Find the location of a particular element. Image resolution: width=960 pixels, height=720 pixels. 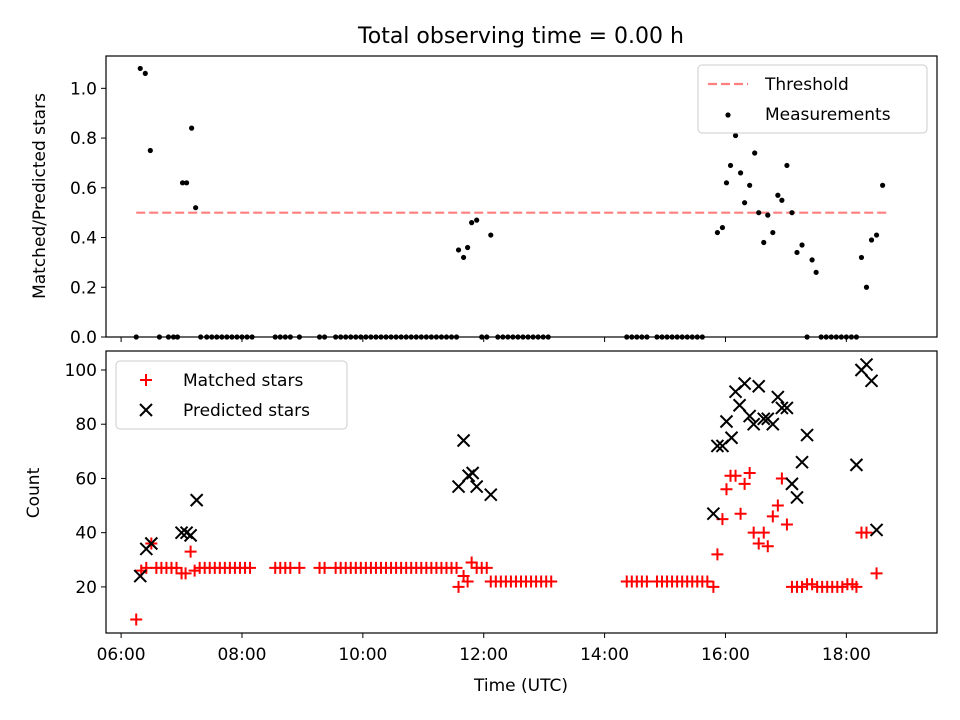

bottom-y-tick-label: 40 is located at coordinates (86, 534).